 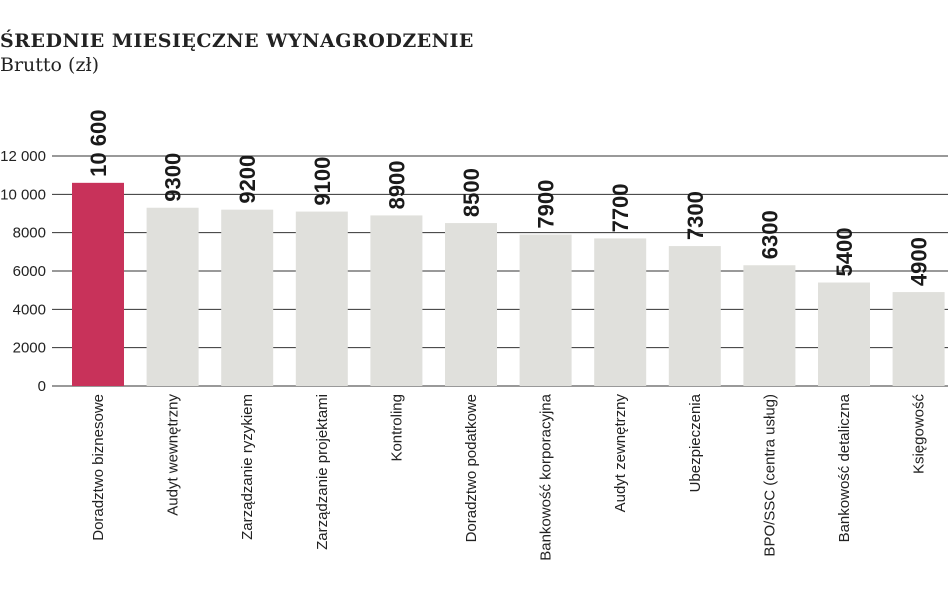 What do you see at coordinates (98, 467) in the screenshot?
I see `category-label: Doradztwo biznesowe` at bounding box center [98, 467].